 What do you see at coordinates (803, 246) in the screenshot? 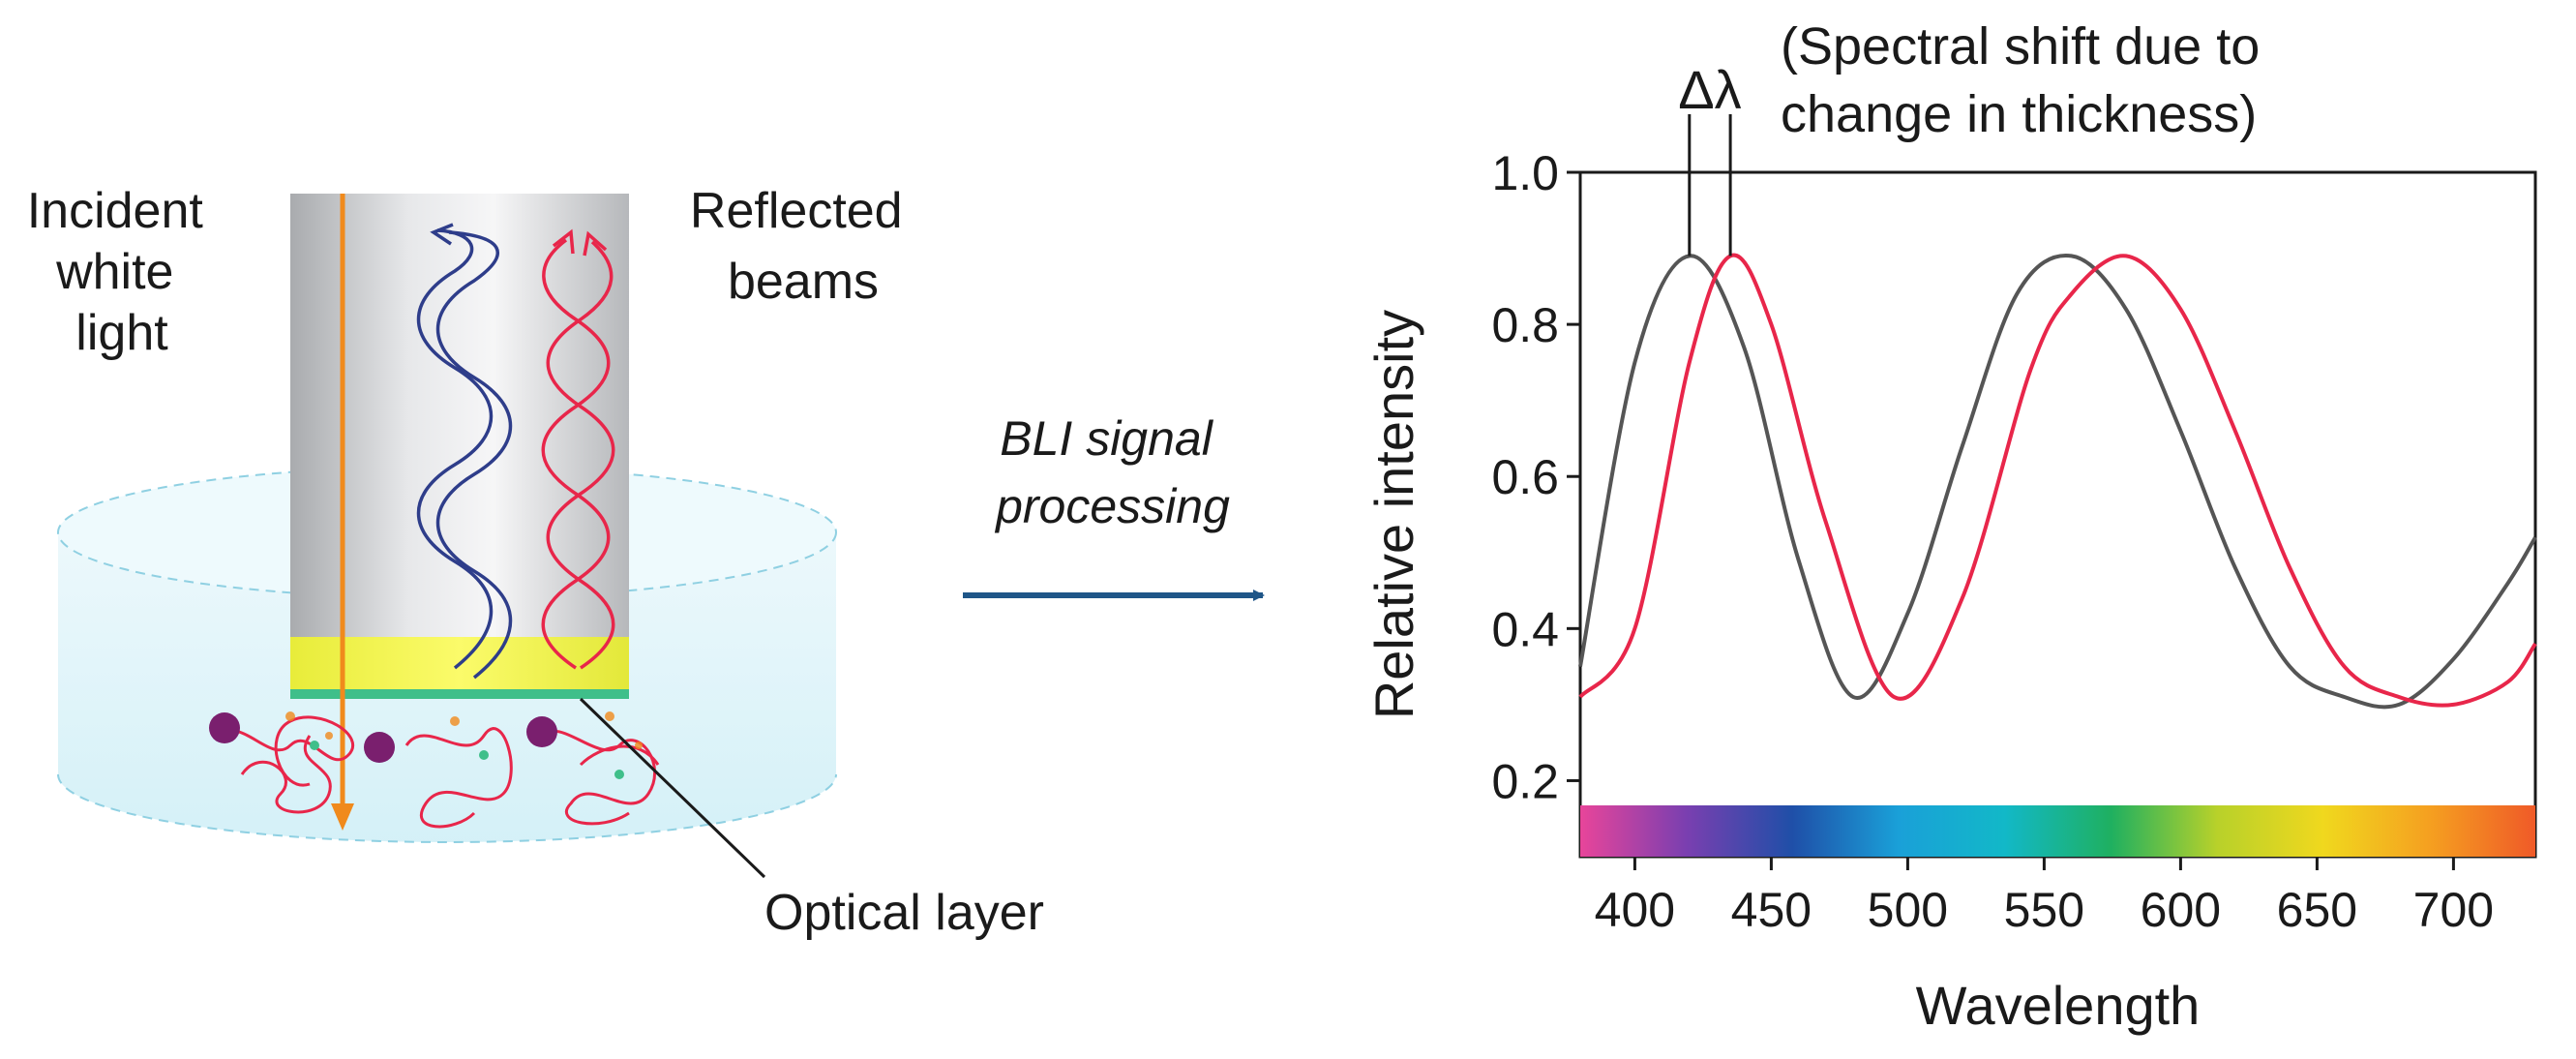
I see `reflected-label: Reflected beams` at bounding box center [803, 246].